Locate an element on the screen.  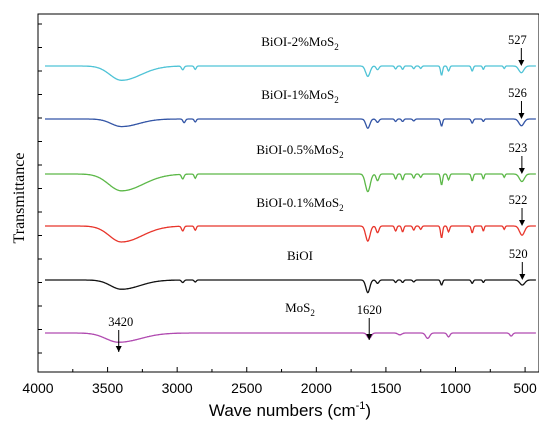
x-tick-label: 1500 is located at coordinates (385, 388).